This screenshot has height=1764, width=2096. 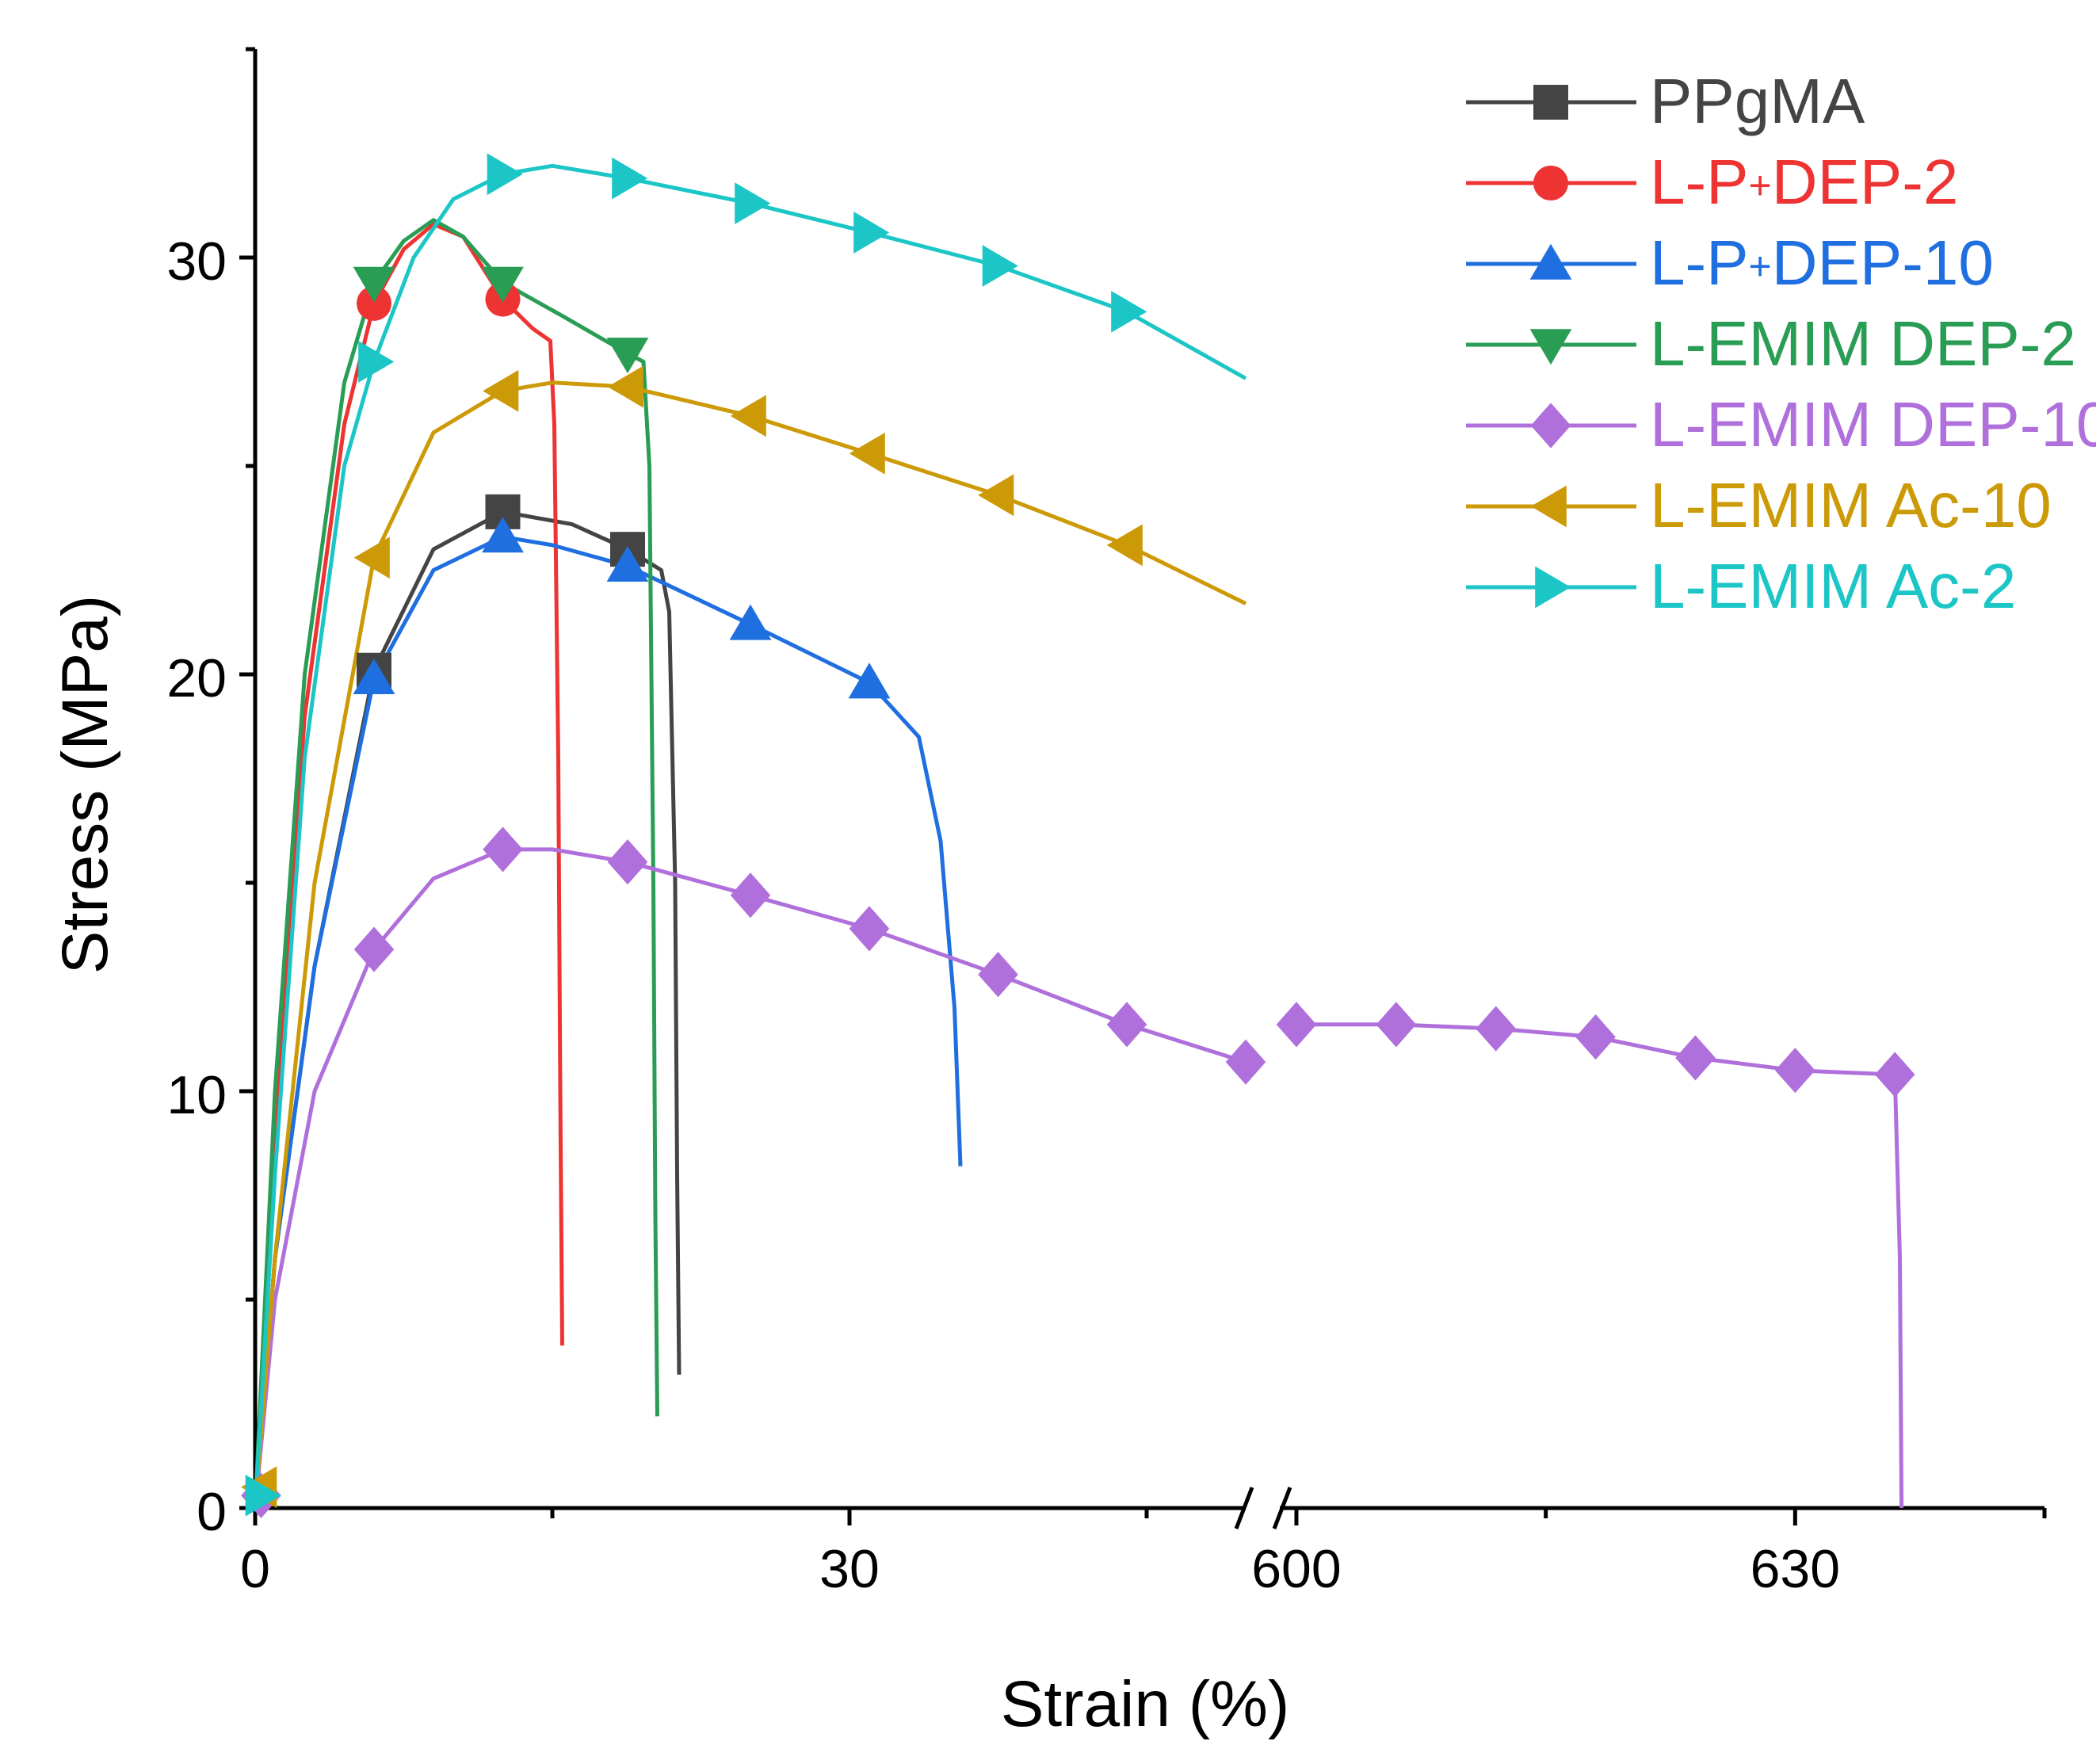 I want to click on legend-label: L-P+DEP-2, so click(x=1804, y=182).